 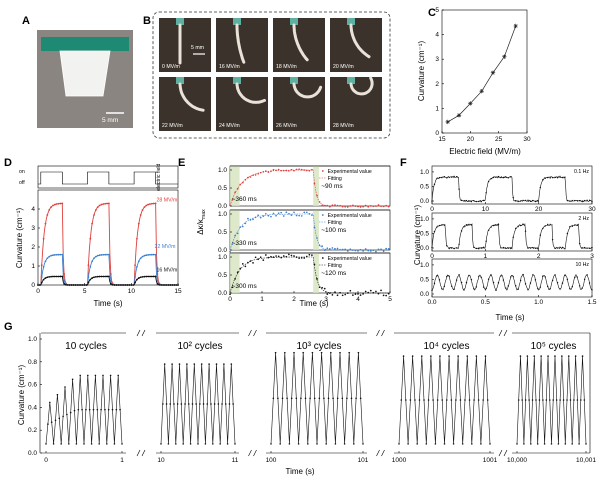 What do you see at coordinates (108, 178) in the screenshot?
I see `d-field-trace` at bounding box center [108, 178].